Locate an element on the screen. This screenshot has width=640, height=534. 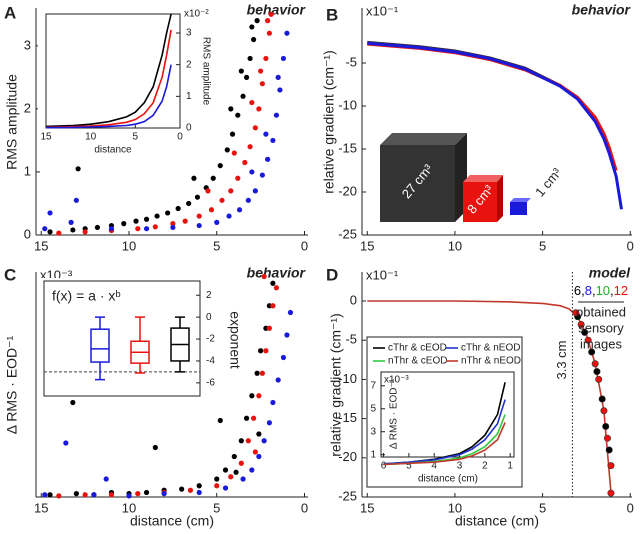
x-tick-label: 4 is located at coordinates (434, 466).